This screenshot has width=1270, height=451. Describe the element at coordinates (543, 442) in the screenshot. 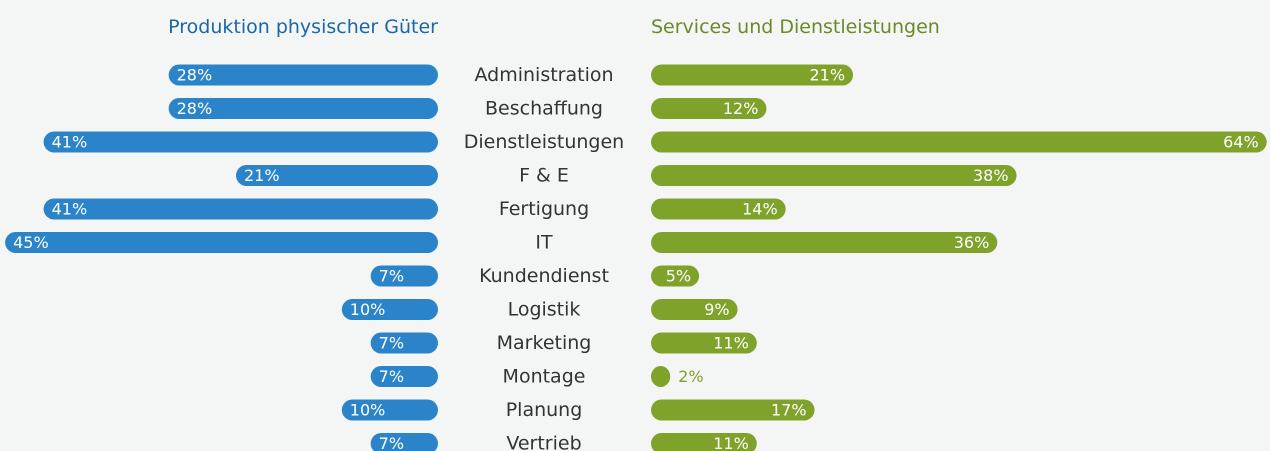

I see `category-label: Vertrieb` at that location.